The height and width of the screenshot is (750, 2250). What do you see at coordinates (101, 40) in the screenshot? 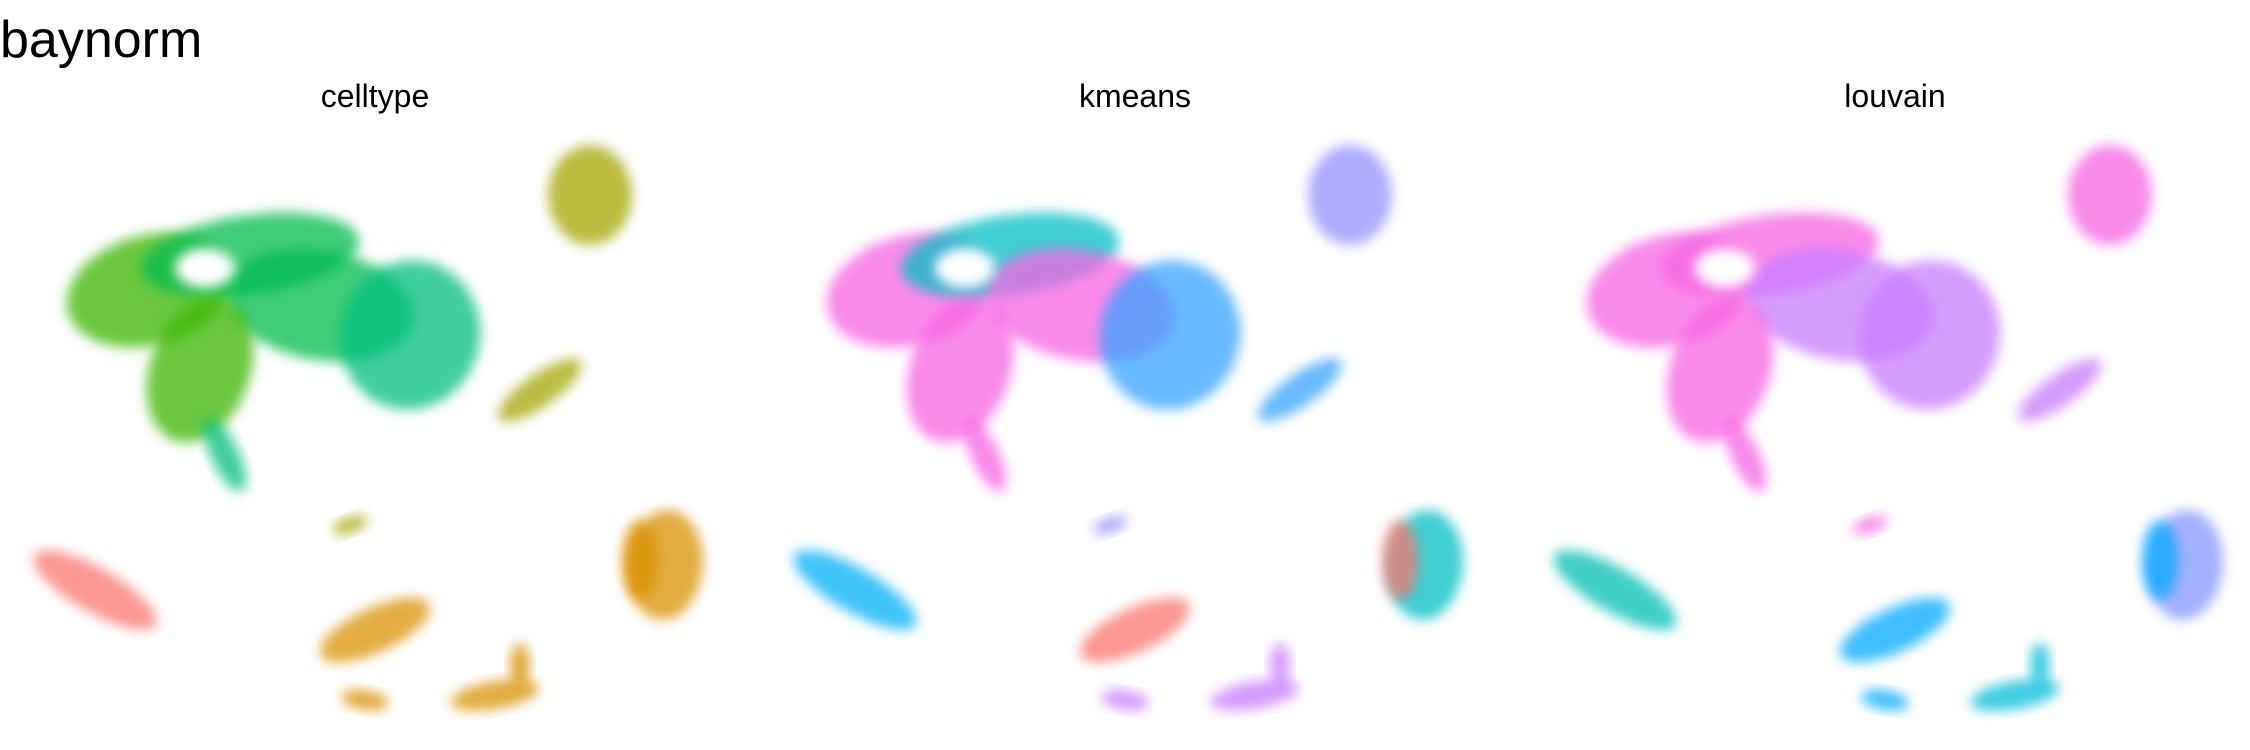
I see `figure-title: baynorm` at bounding box center [101, 40].